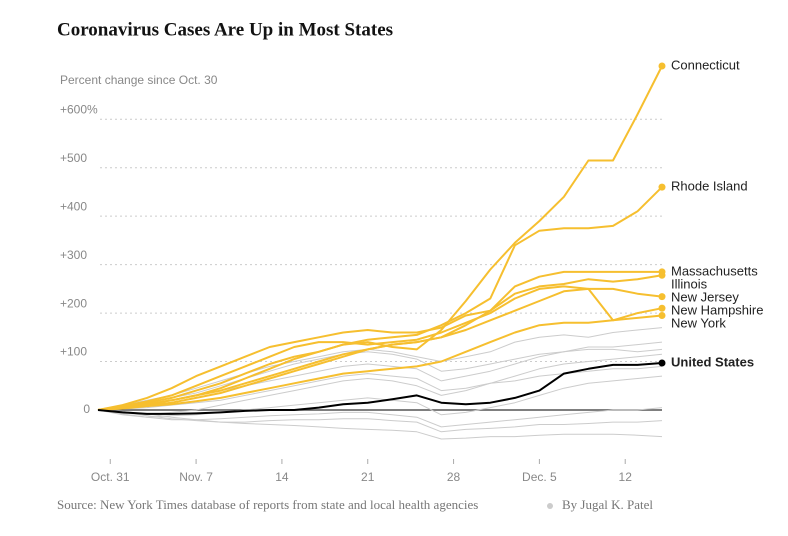 The image size is (788, 536). Describe the element at coordinates (709, 186) in the screenshot. I see `series-label: Rhode Island` at that location.